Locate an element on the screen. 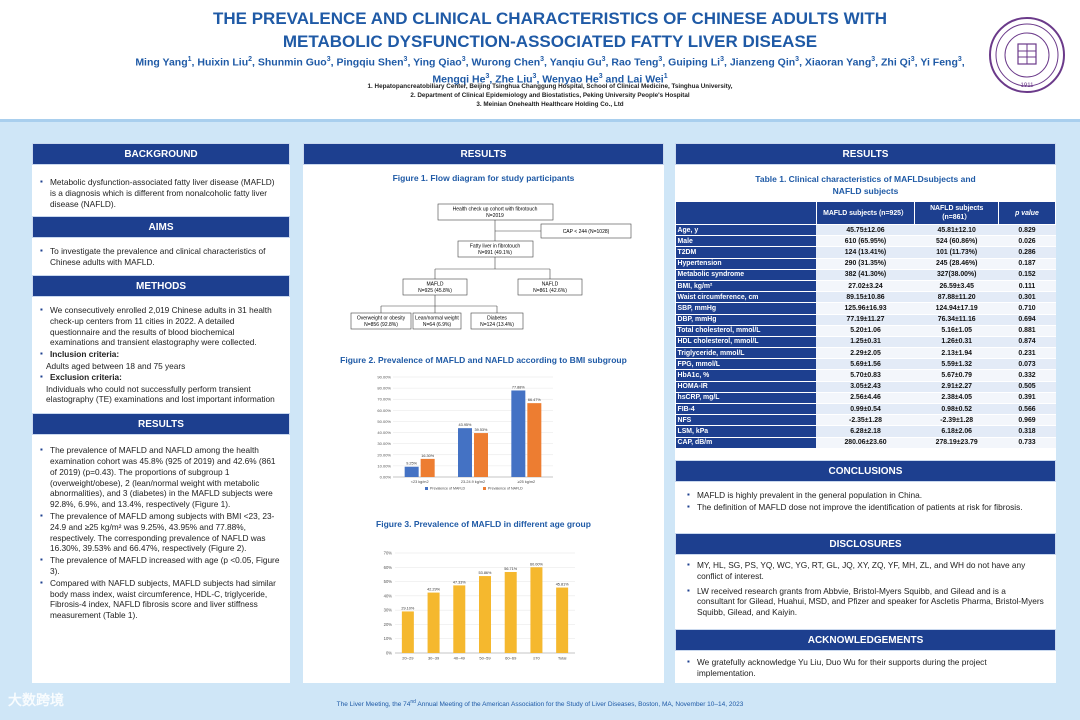 Image resolution: width=1080 pixels, height=720 pixels. table-cell: 125.96±16.93 is located at coordinates (865, 308).